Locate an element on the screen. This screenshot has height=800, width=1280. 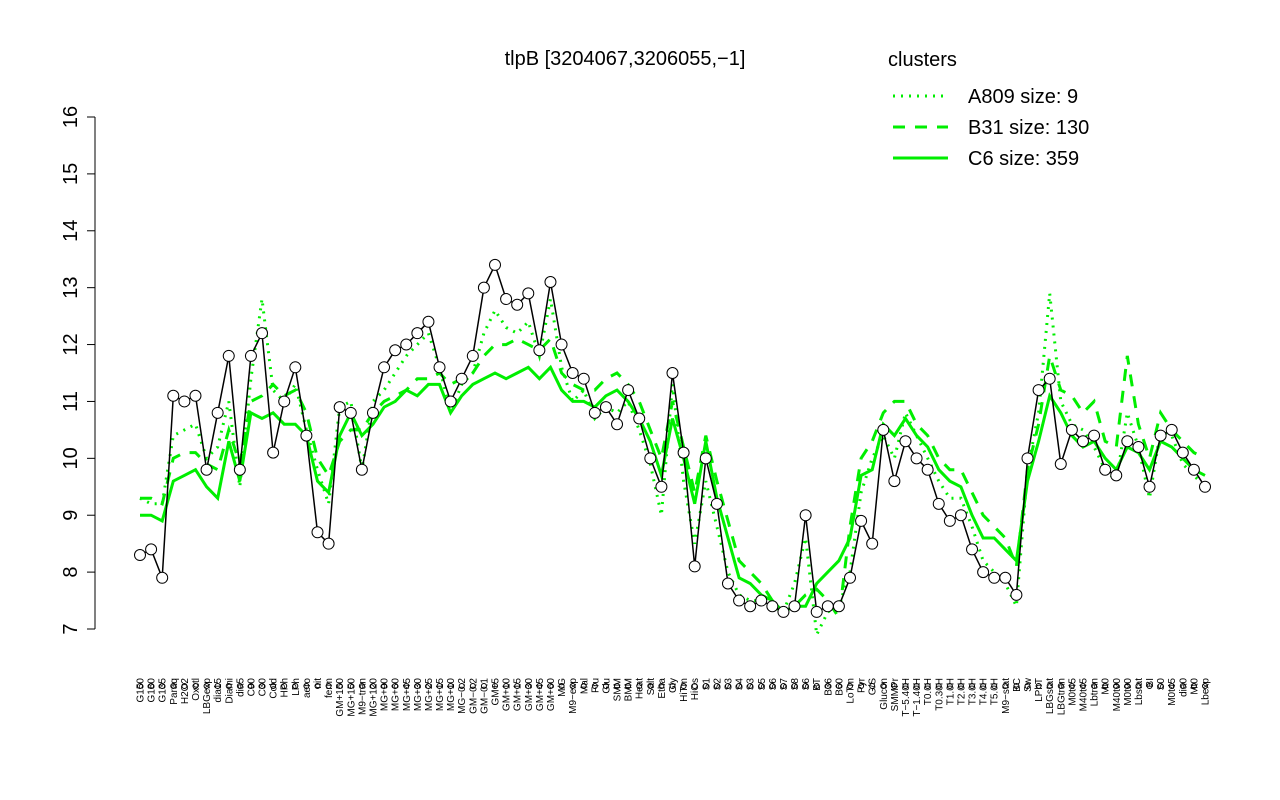
x-tick-label: M40t45 is located at coordinates (1083, 695).